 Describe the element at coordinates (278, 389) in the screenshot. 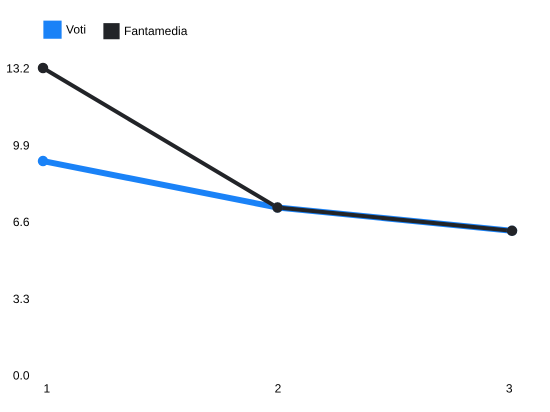

I see `x-tick-label: 2` at that location.